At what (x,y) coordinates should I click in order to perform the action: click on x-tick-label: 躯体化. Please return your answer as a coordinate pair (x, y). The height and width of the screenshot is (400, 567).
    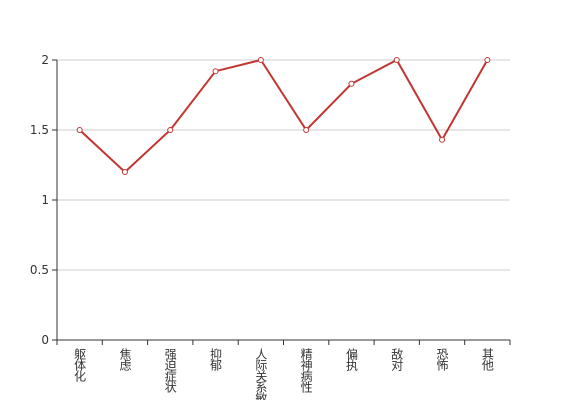
    Looking at the image, I should click on (80, 365).